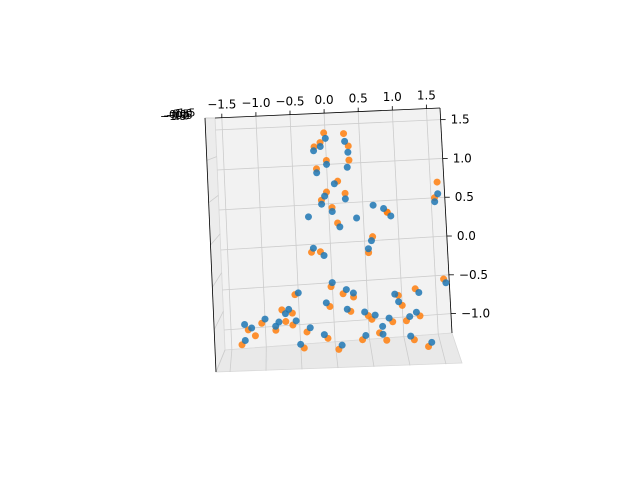 The height and width of the screenshot is (480, 640). Describe the element at coordinates (465, 217) in the screenshot. I see `z-tick-labels: −1.0 −0.5 0.0 0.5 1.0 1.5` at that location.